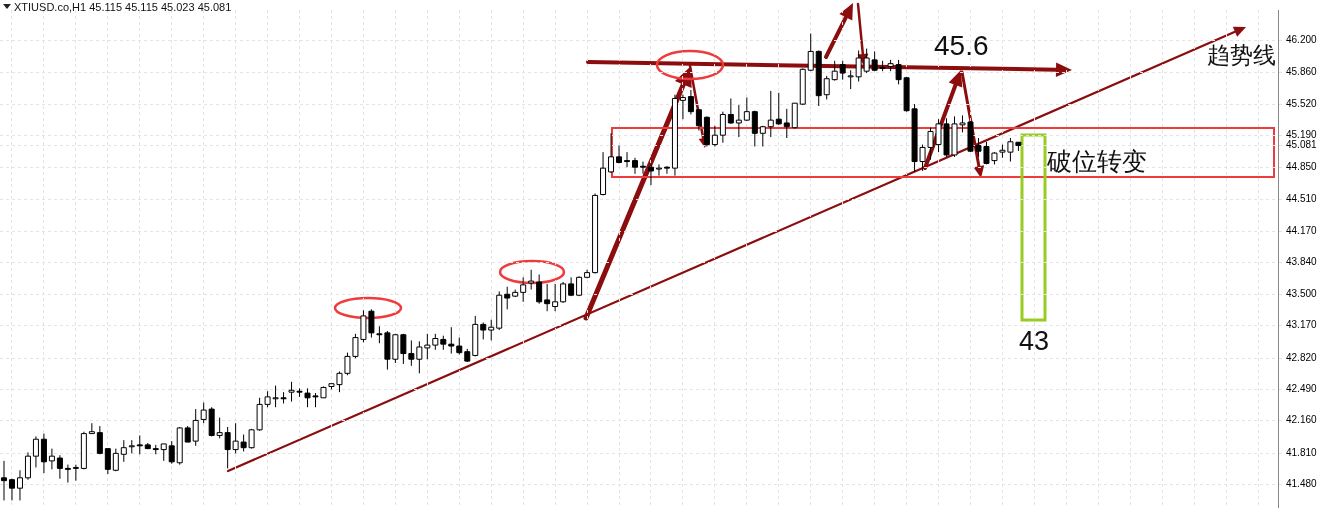 Image resolution: width=1338 pixels, height=517 pixels. I want to click on y-tick-label: 42.490, so click(1302, 389).